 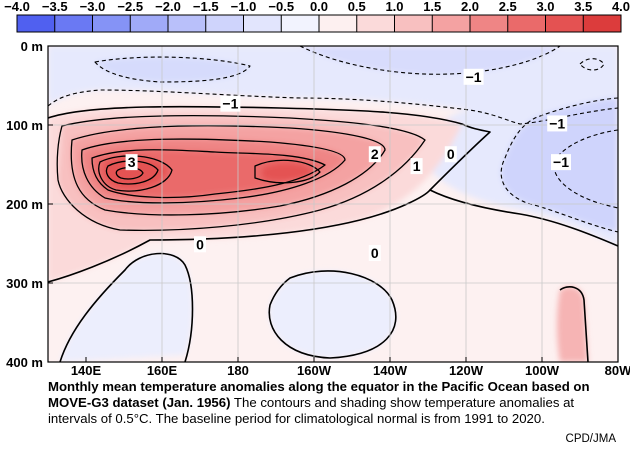 I want to click on colorbar-tick-label: 0.5, so click(x=357, y=7).